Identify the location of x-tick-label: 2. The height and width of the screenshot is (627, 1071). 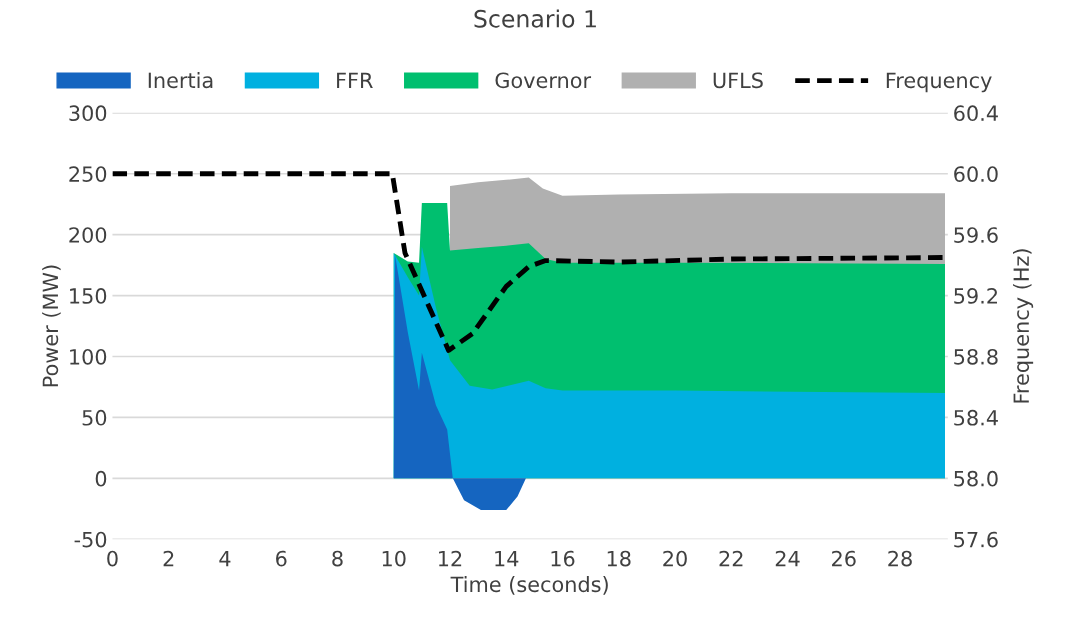
(168, 558).